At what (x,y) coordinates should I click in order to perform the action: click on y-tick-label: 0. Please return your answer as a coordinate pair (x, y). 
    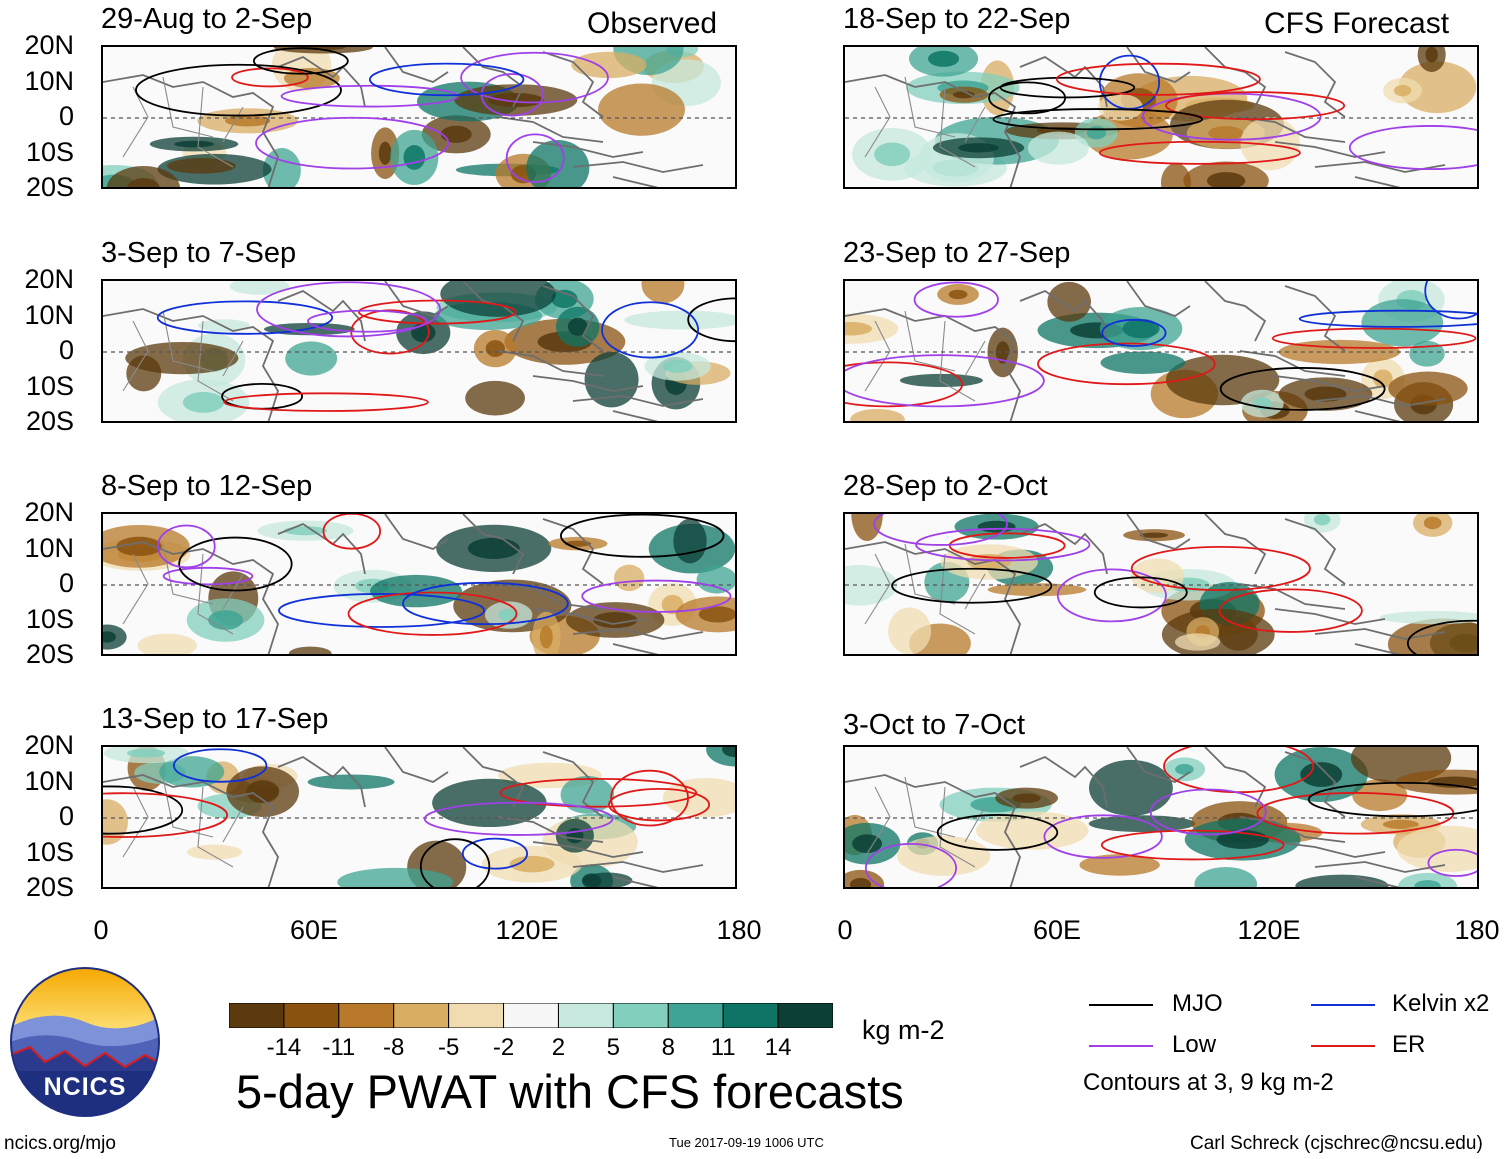
    Looking at the image, I should click on (66, 583).